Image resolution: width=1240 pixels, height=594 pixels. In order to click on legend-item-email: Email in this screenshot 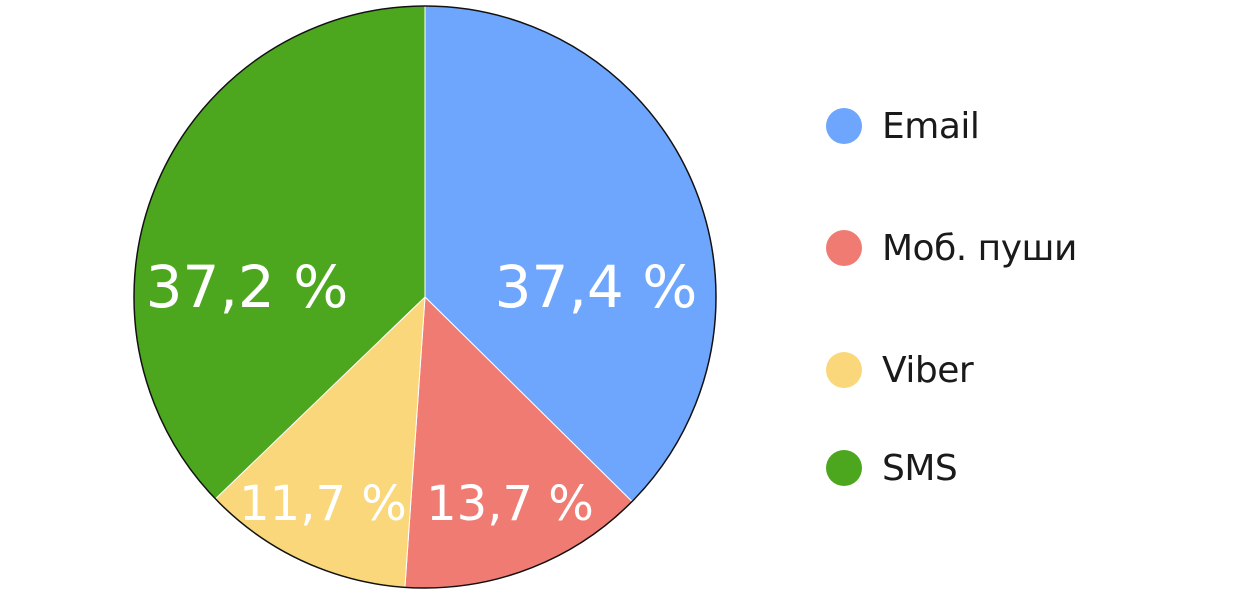, I will do `click(903, 126)`.